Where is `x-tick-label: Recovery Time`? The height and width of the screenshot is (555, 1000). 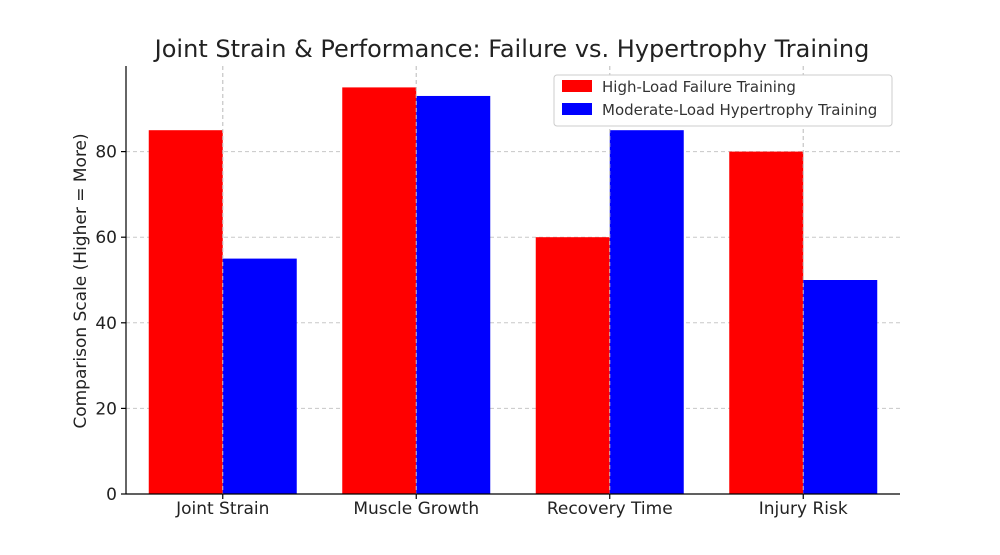 x-tick-label: Recovery Time is located at coordinates (610, 509).